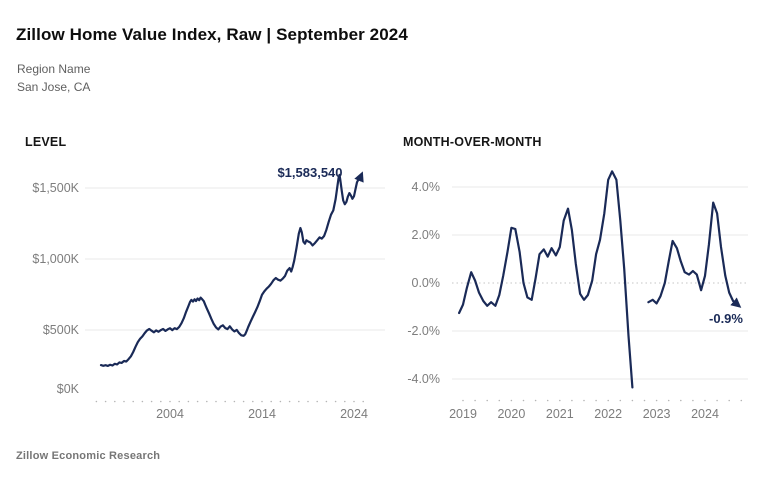  I want to click on region-label: Region Name, so click(54, 69).